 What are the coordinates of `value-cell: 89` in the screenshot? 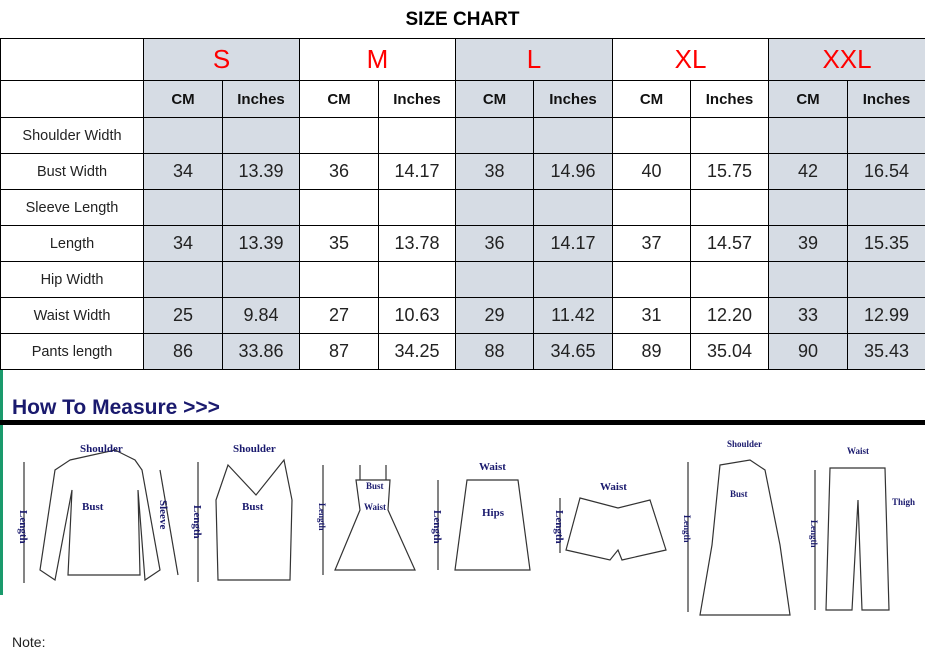 It's located at (652, 352).